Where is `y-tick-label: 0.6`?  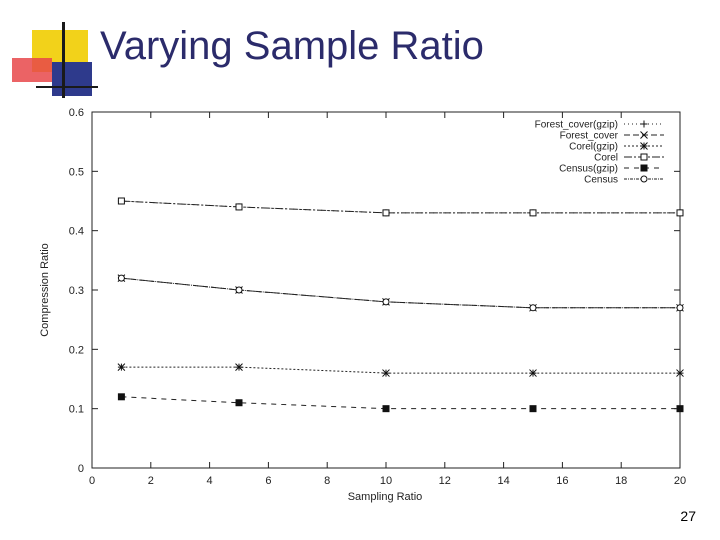 y-tick-label: 0.6 is located at coordinates (76, 113).